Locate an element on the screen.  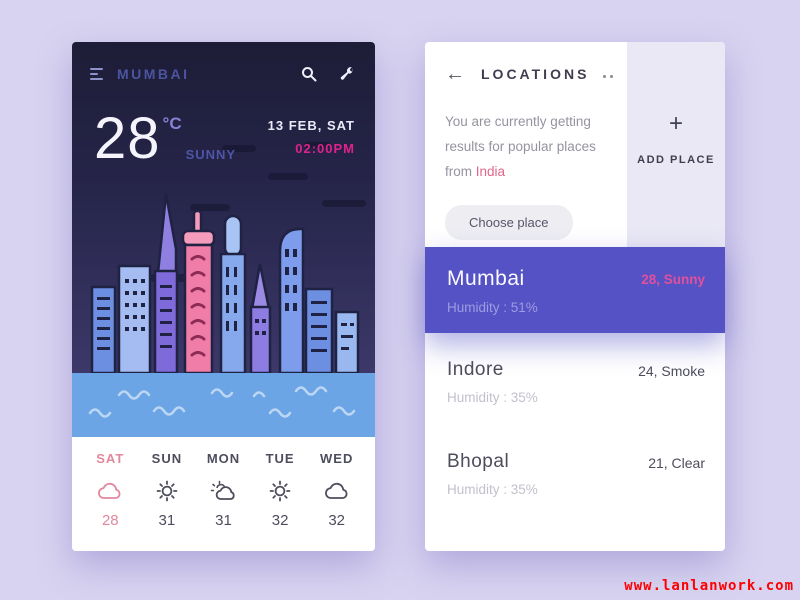
search-icon is located at coordinates (309, 74).